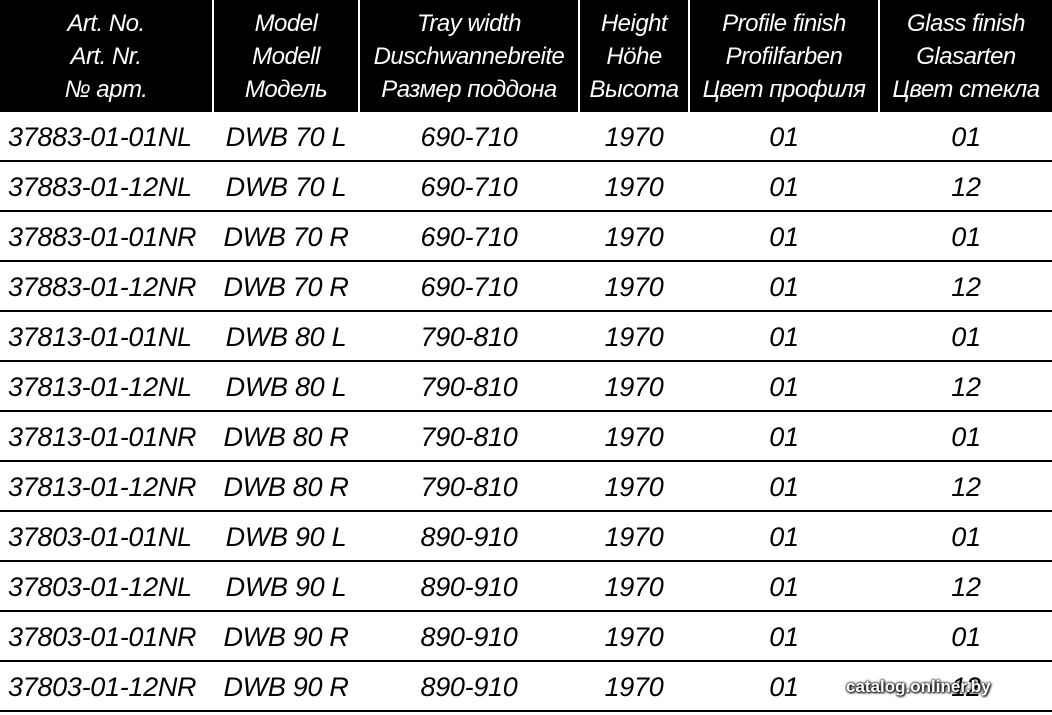 The width and height of the screenshot is (1052, 715). I want to click on header-line: Höhe, so click(634, 56).